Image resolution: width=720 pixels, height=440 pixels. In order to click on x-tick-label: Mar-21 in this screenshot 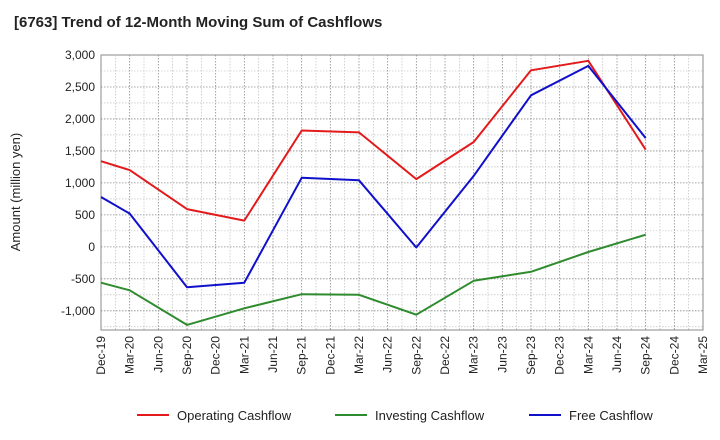, I will do `click(244, 355)`.